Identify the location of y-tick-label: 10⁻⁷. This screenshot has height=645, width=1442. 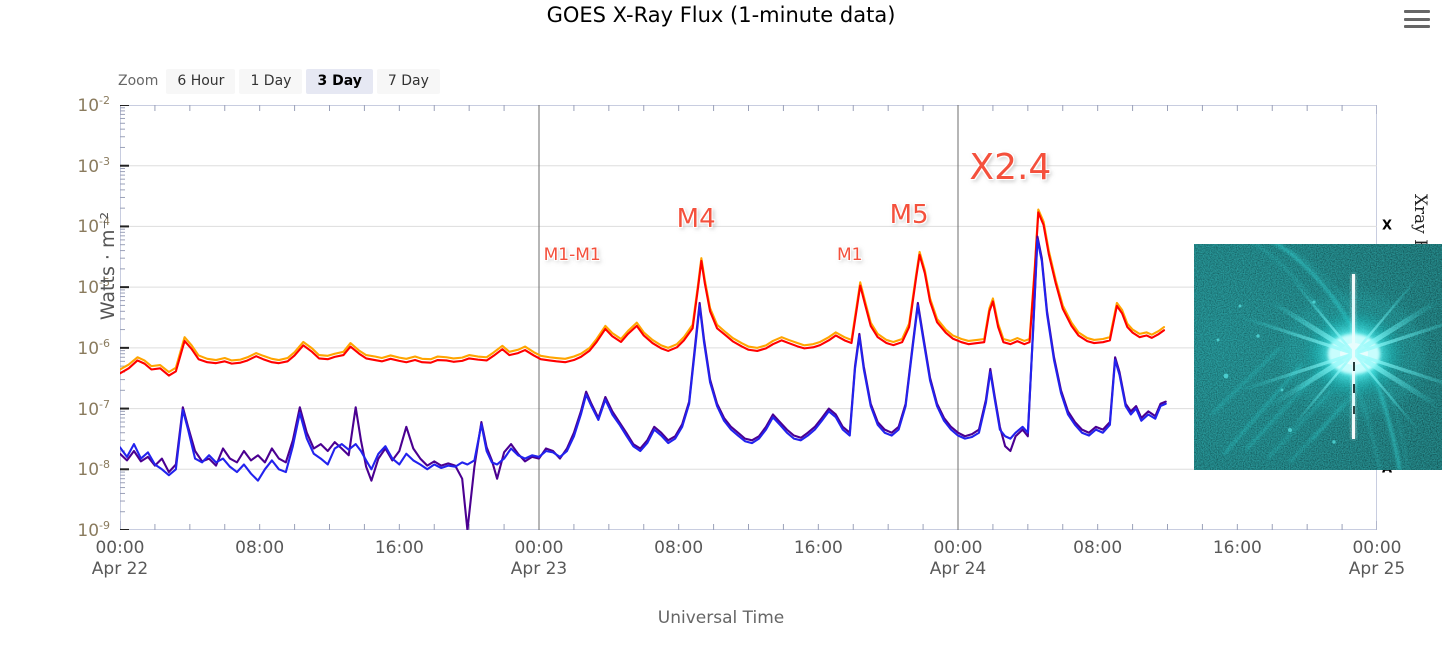
(93, 408).